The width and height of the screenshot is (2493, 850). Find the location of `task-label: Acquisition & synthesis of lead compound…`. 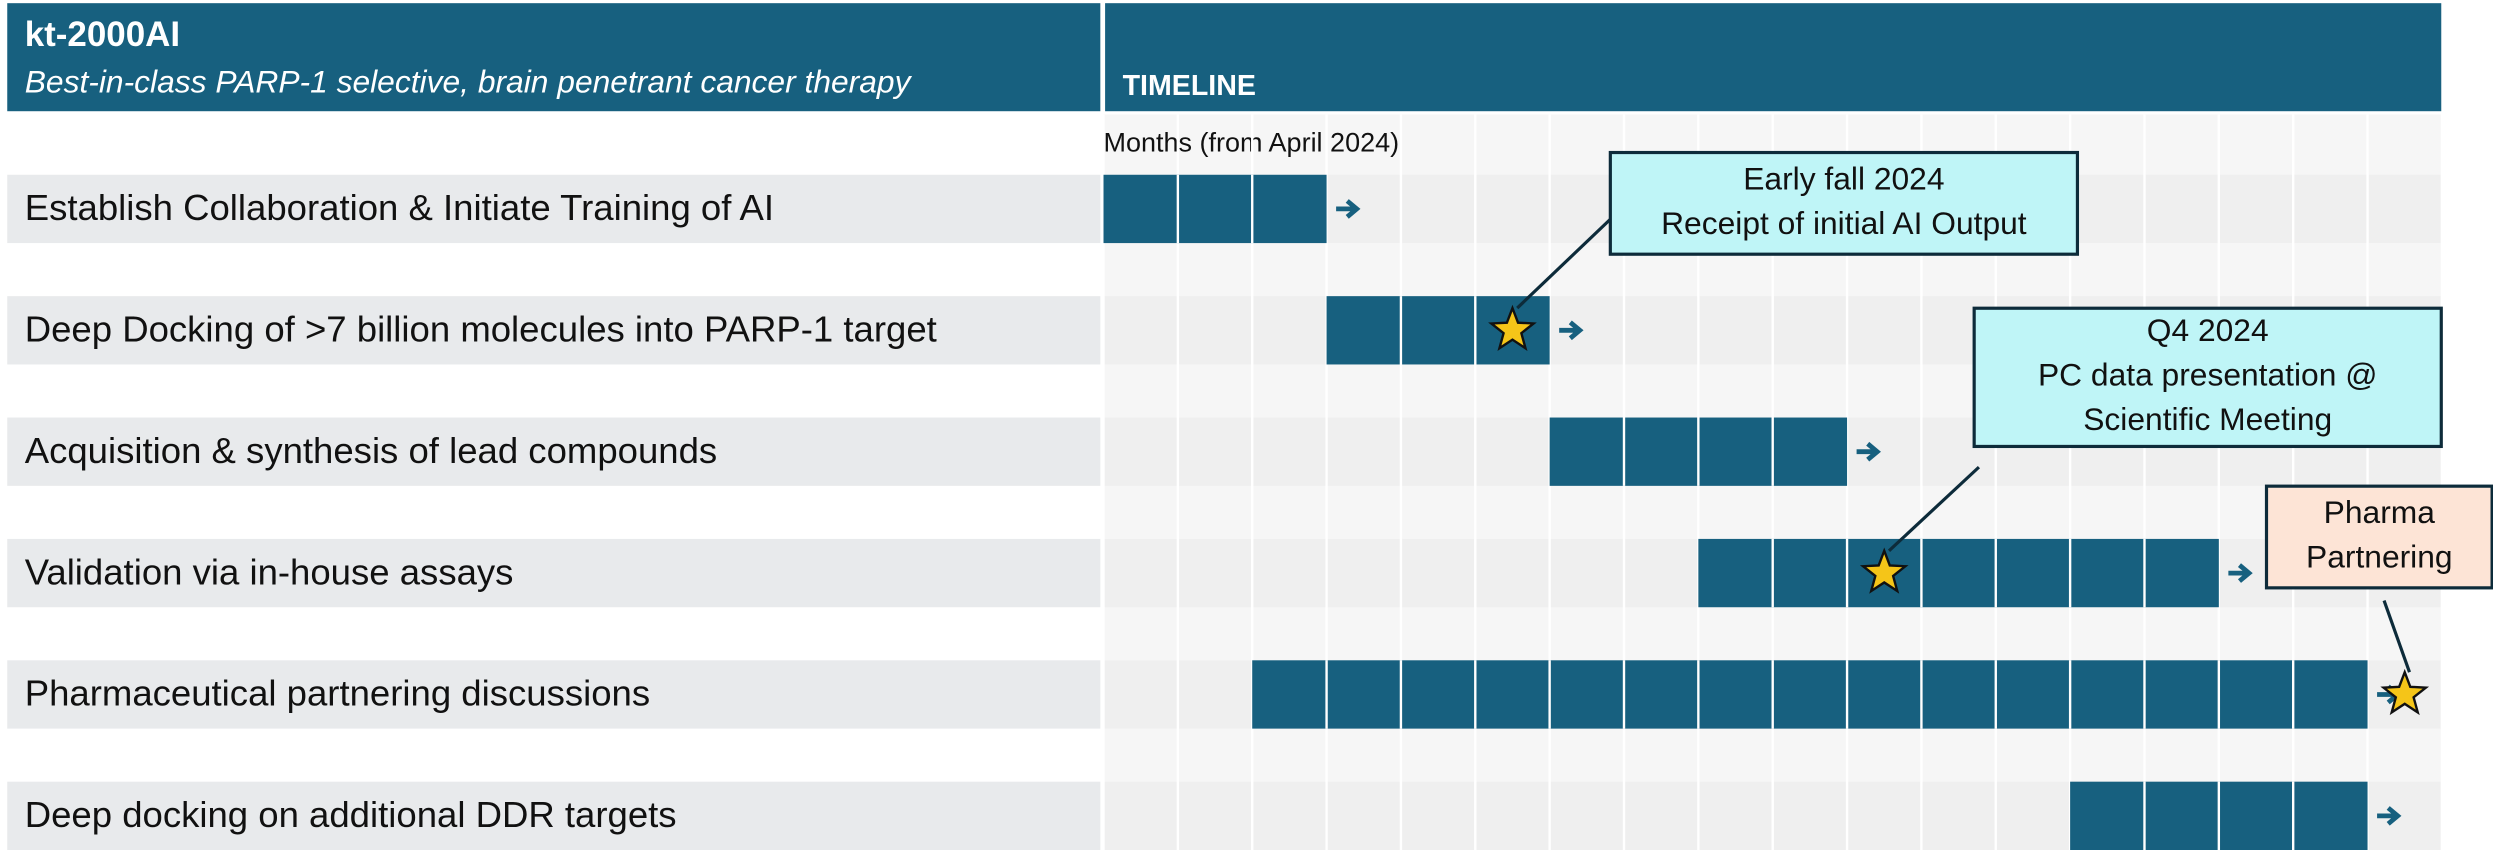

task-label: Acquisition & synthesis of lead compound… is located at coordinates (371, 450).